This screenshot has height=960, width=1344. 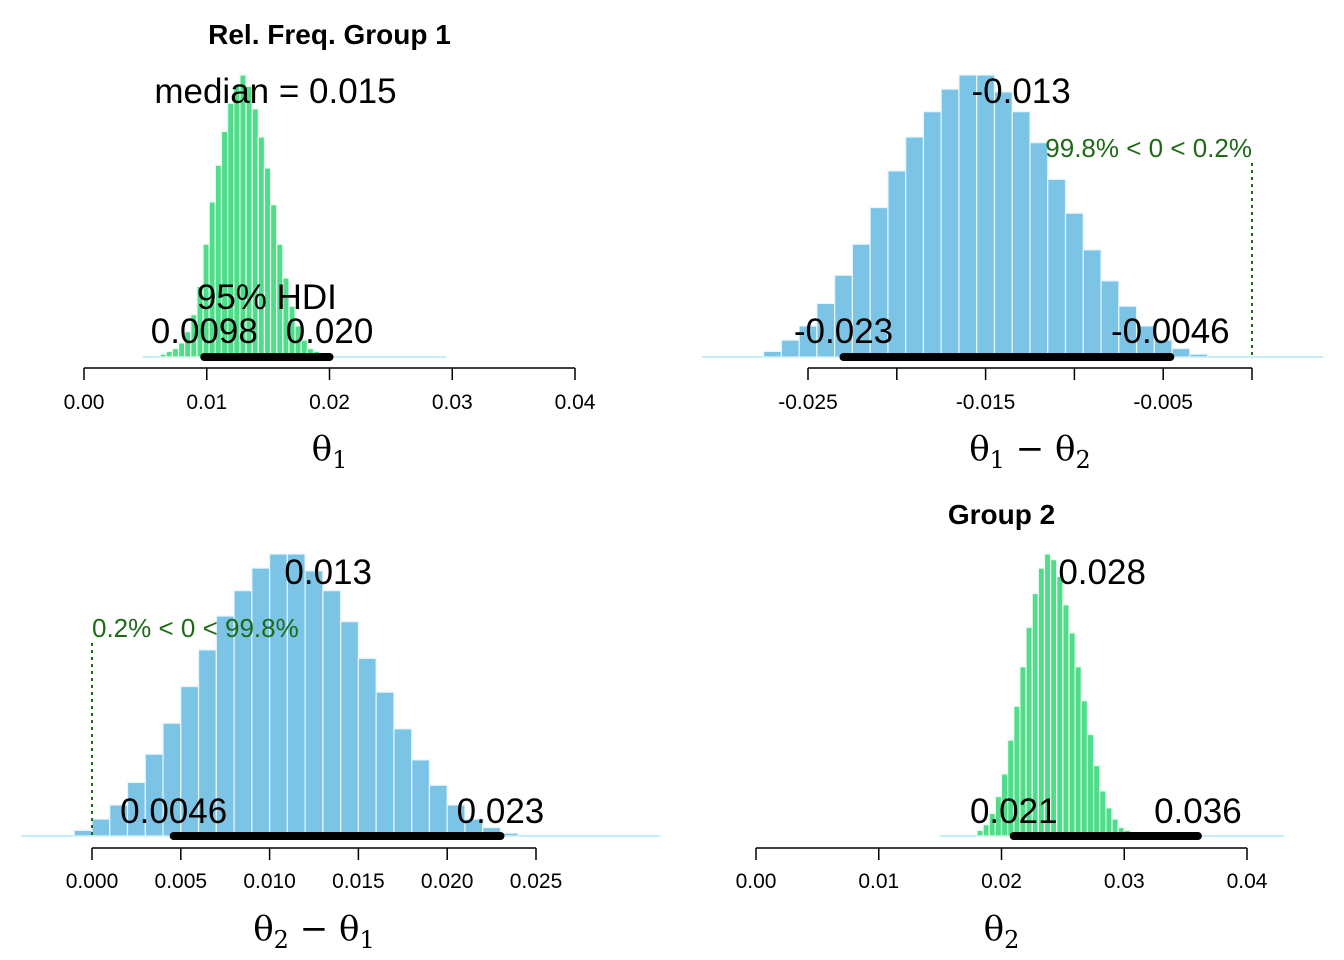 I want to click on hdi-lower-label: 0.0046, so click(x=173, y=811).